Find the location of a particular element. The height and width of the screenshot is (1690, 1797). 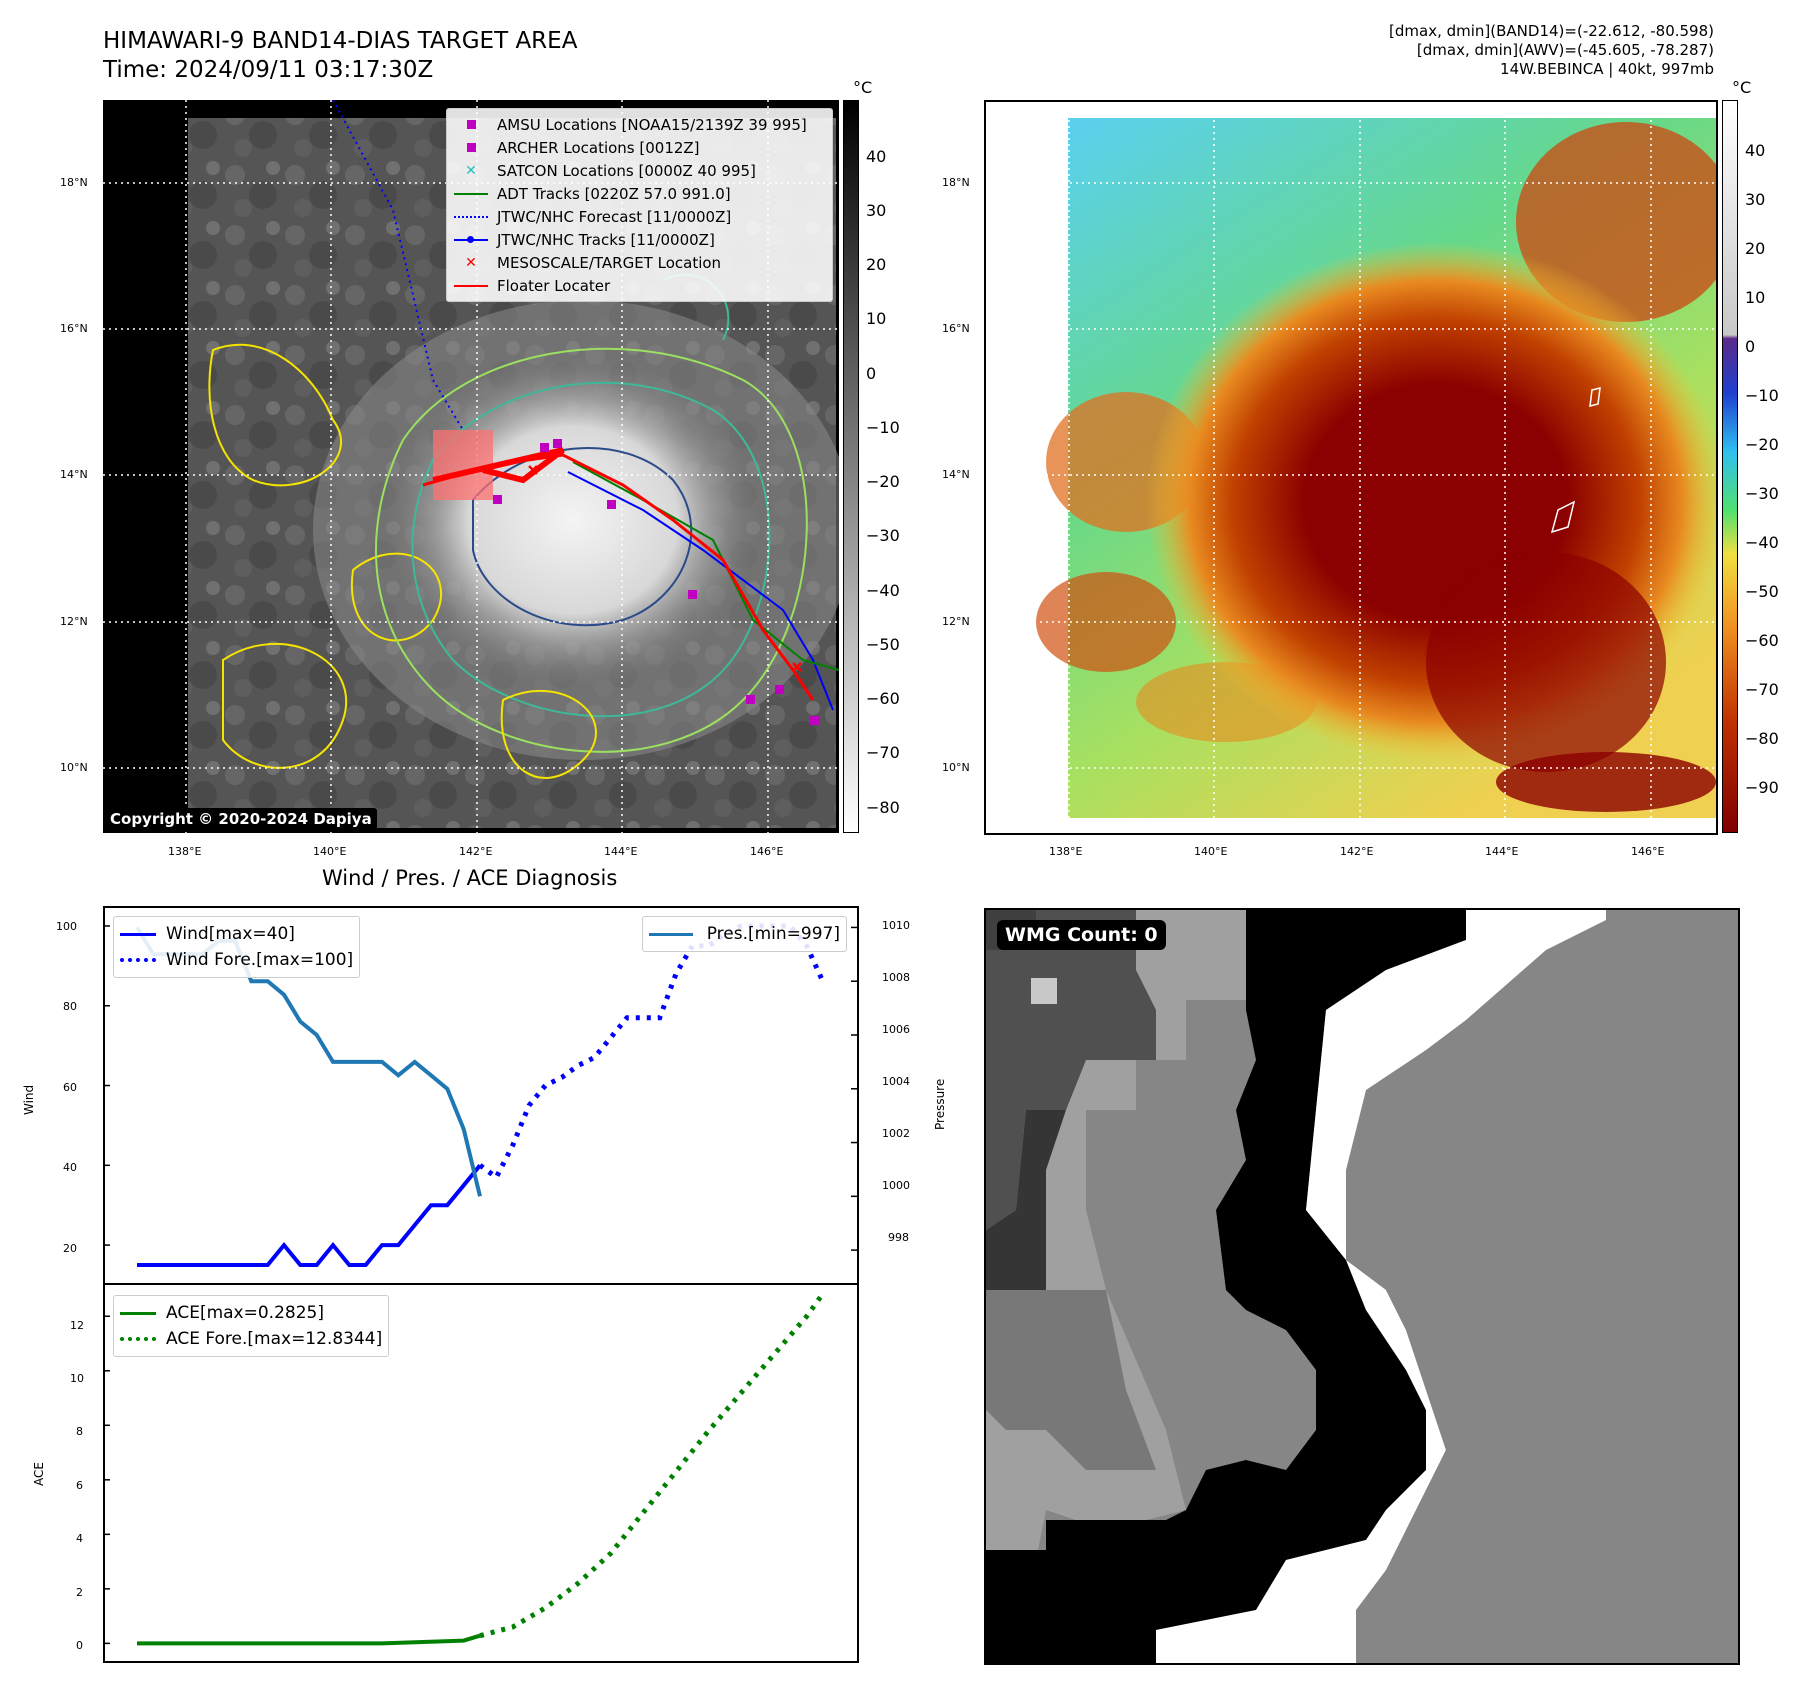

legend-ace-fore-label: ACE Fore.[max=12.8344] is located at coordinates (274, 1339).